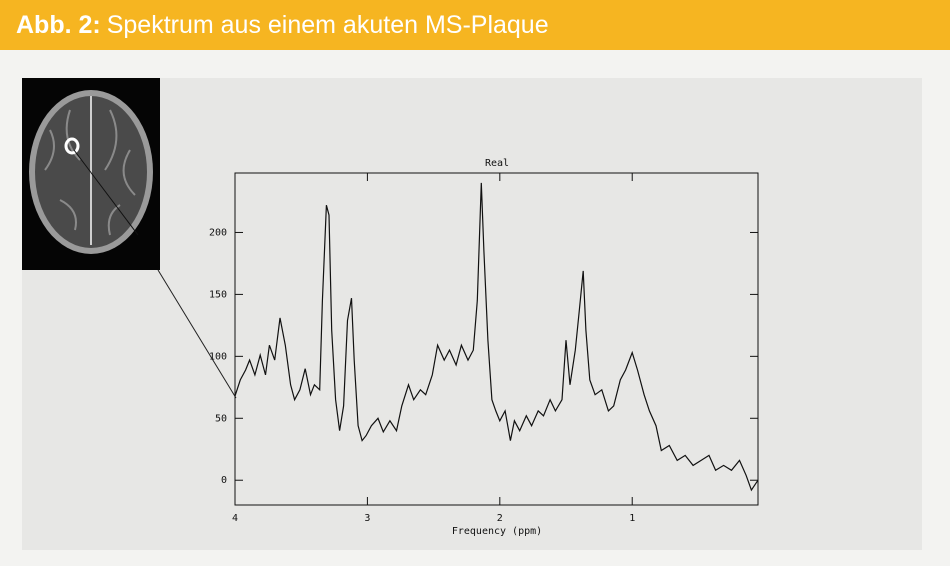 The image size is (950, 566). What do you see at coordinates (500, 518) in the screenshot?
I see `x-tick-label: 2` at bounding box center [500, 518].